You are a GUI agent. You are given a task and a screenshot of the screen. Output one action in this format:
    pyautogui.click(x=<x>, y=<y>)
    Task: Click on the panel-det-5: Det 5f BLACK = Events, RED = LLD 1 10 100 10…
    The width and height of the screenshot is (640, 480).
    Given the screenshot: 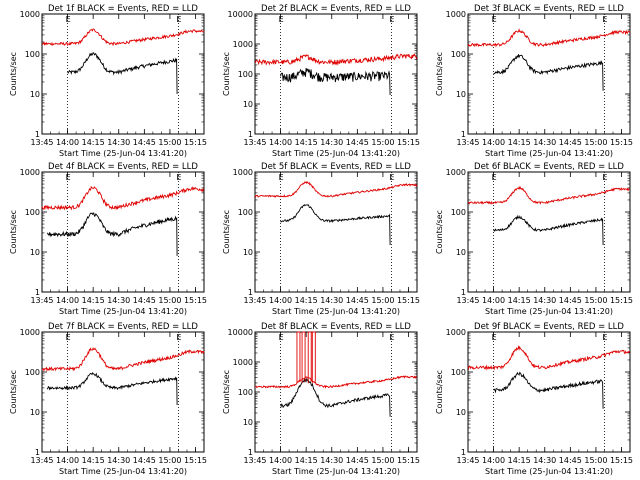 What is the action you would take?
    pyautogui.click(x=321, y=239)
    